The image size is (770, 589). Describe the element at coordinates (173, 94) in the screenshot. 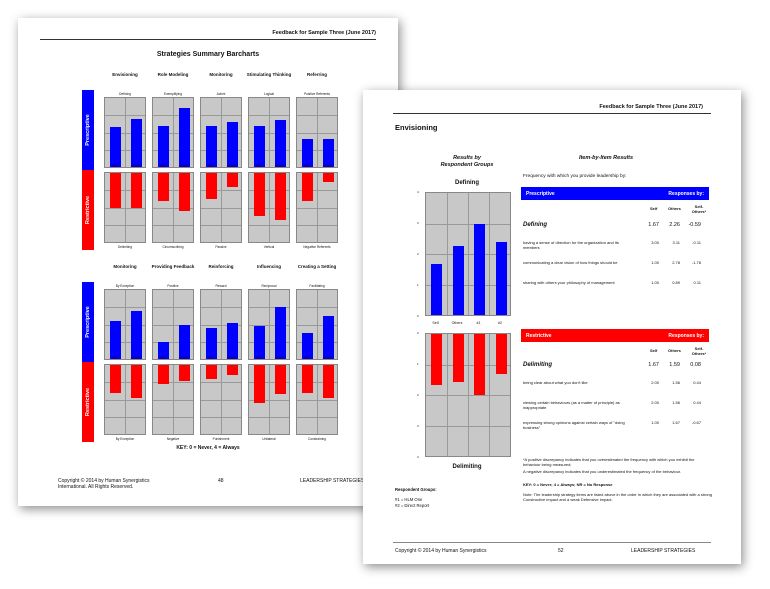

I see `mini-chart-top-label: Exemplifying` at that location.